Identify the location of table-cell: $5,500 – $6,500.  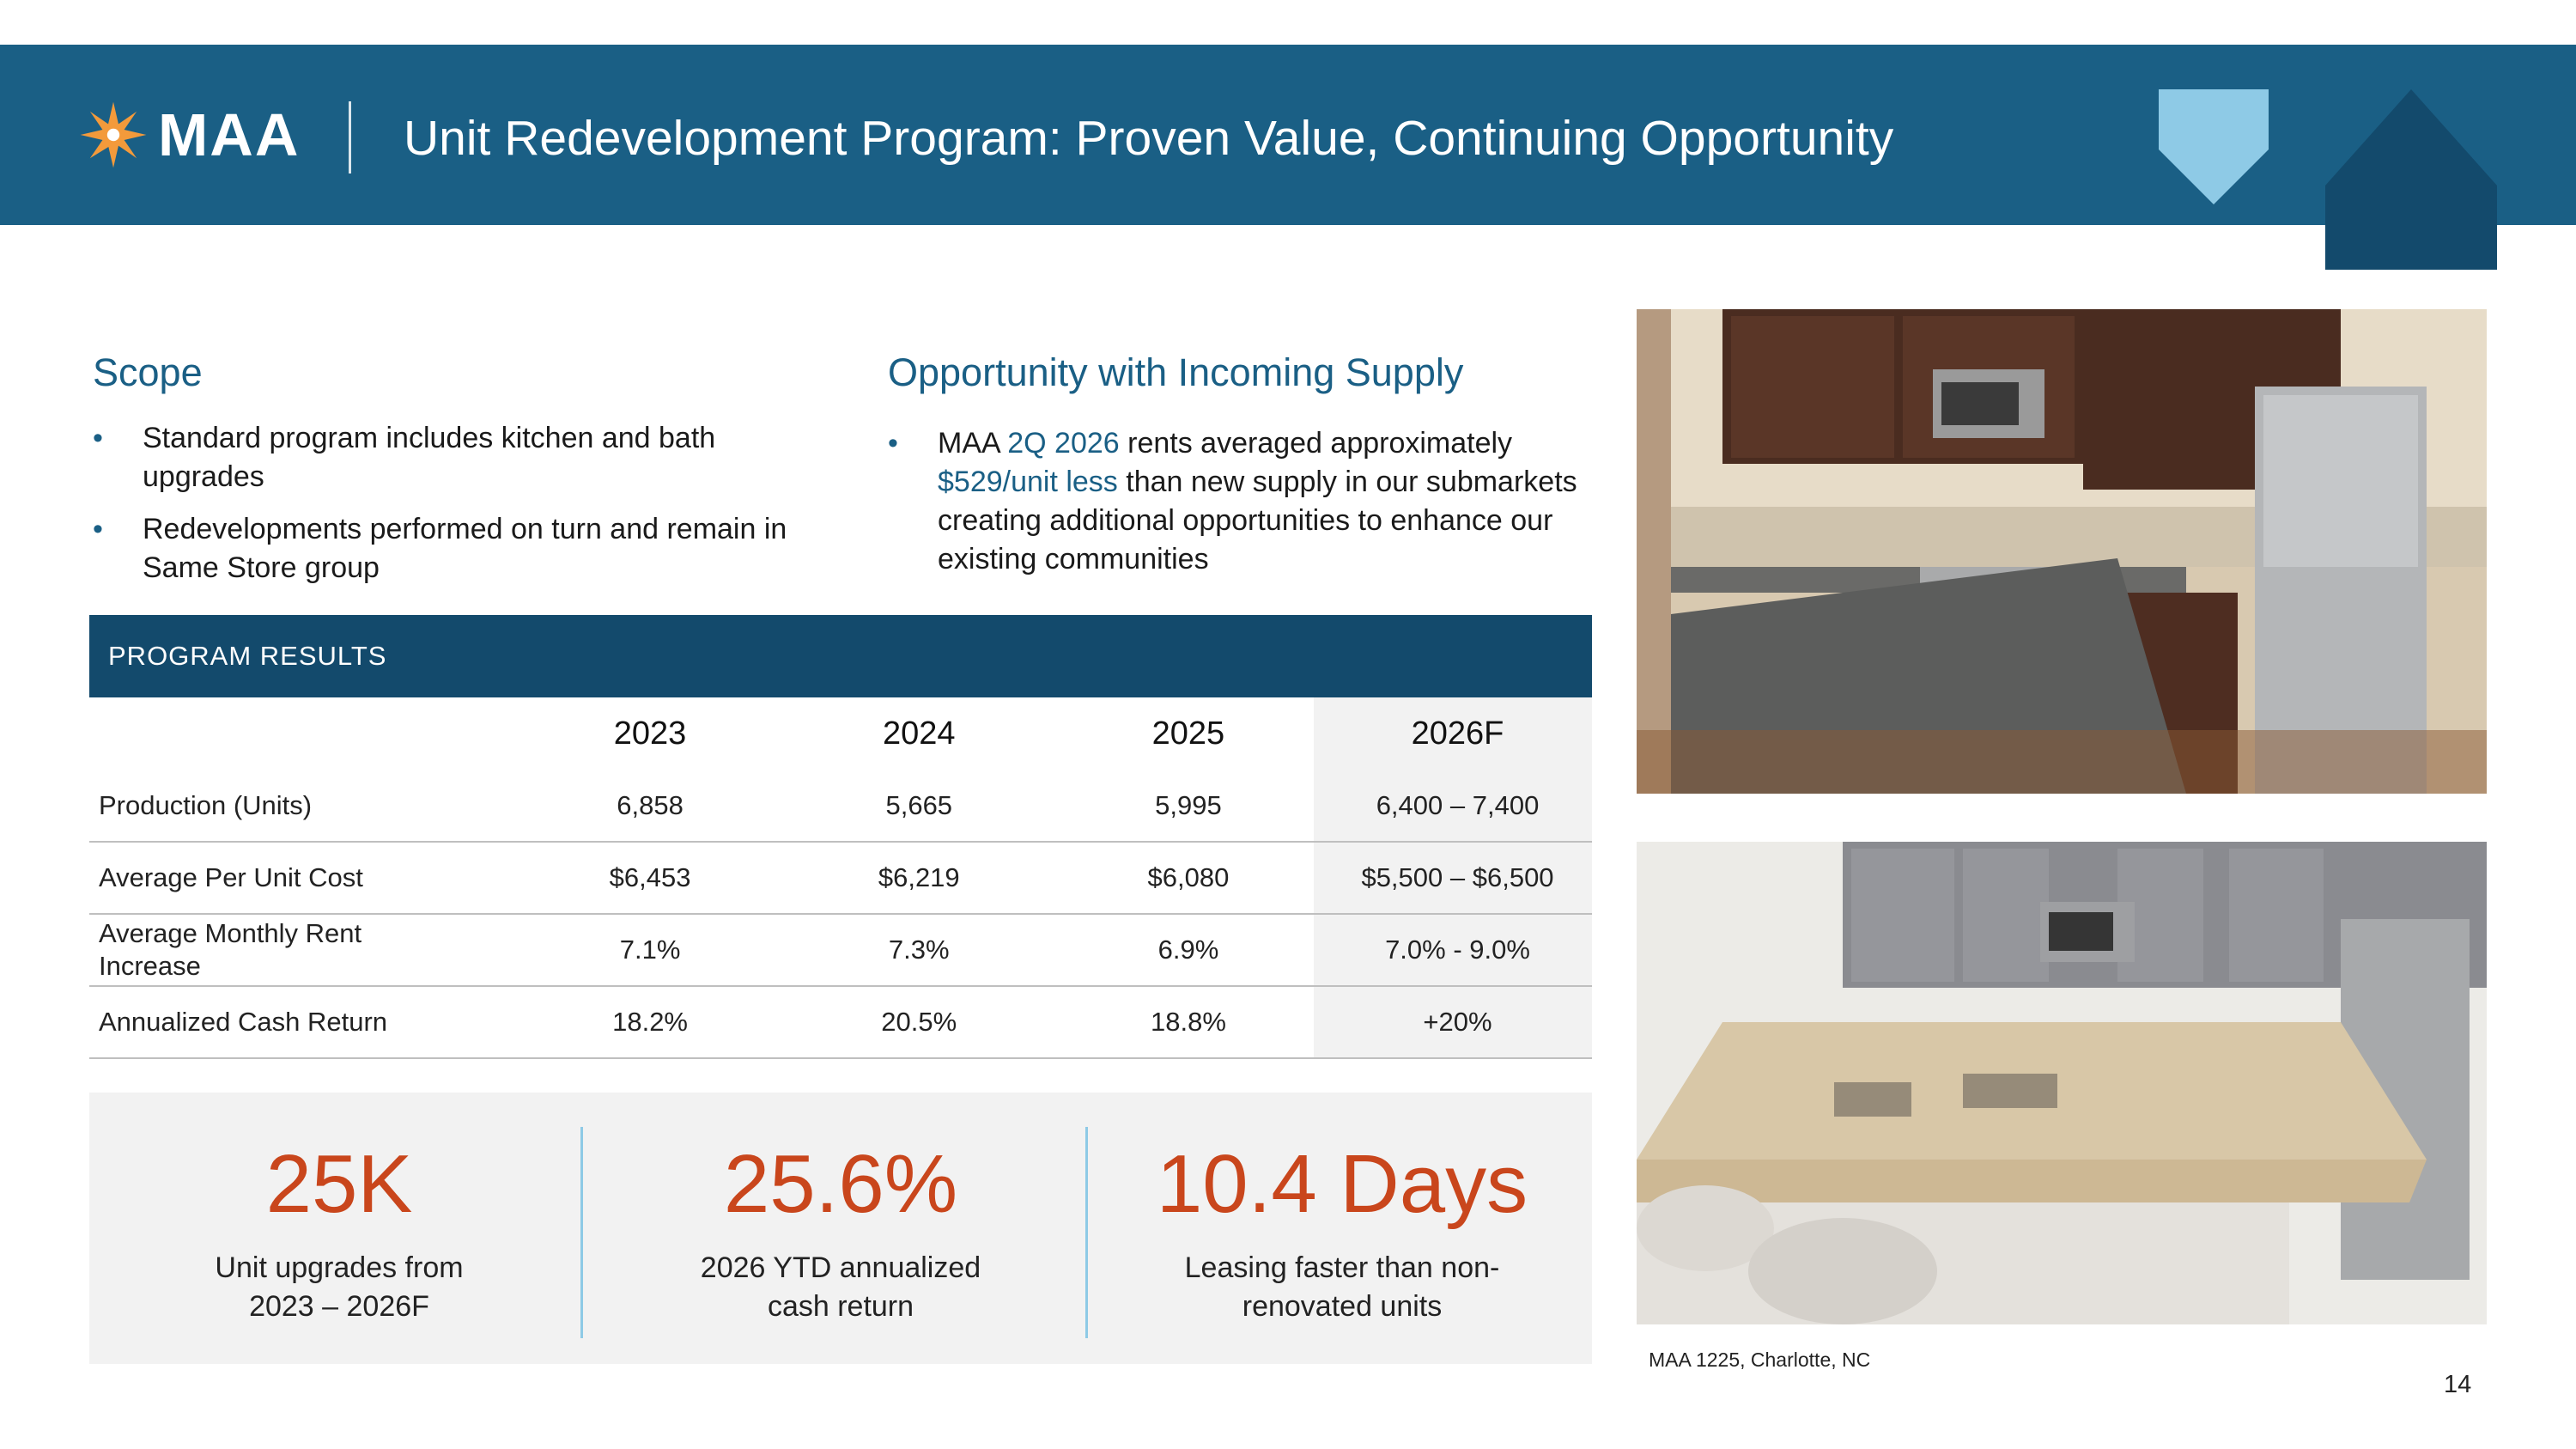
(1458, 878).